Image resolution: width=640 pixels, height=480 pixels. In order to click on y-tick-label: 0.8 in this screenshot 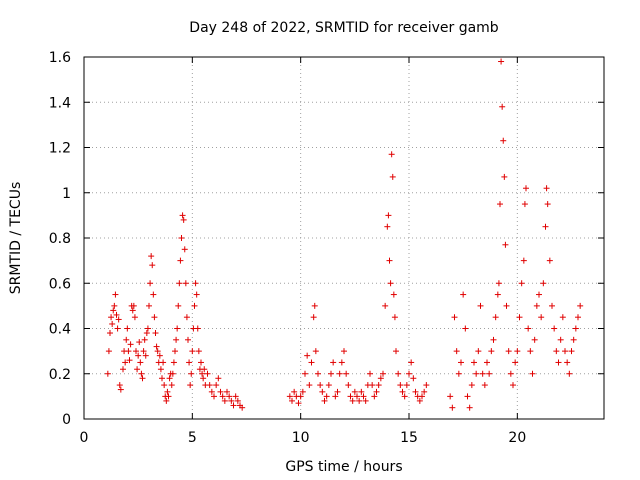, I will do `click(60, 239)`.